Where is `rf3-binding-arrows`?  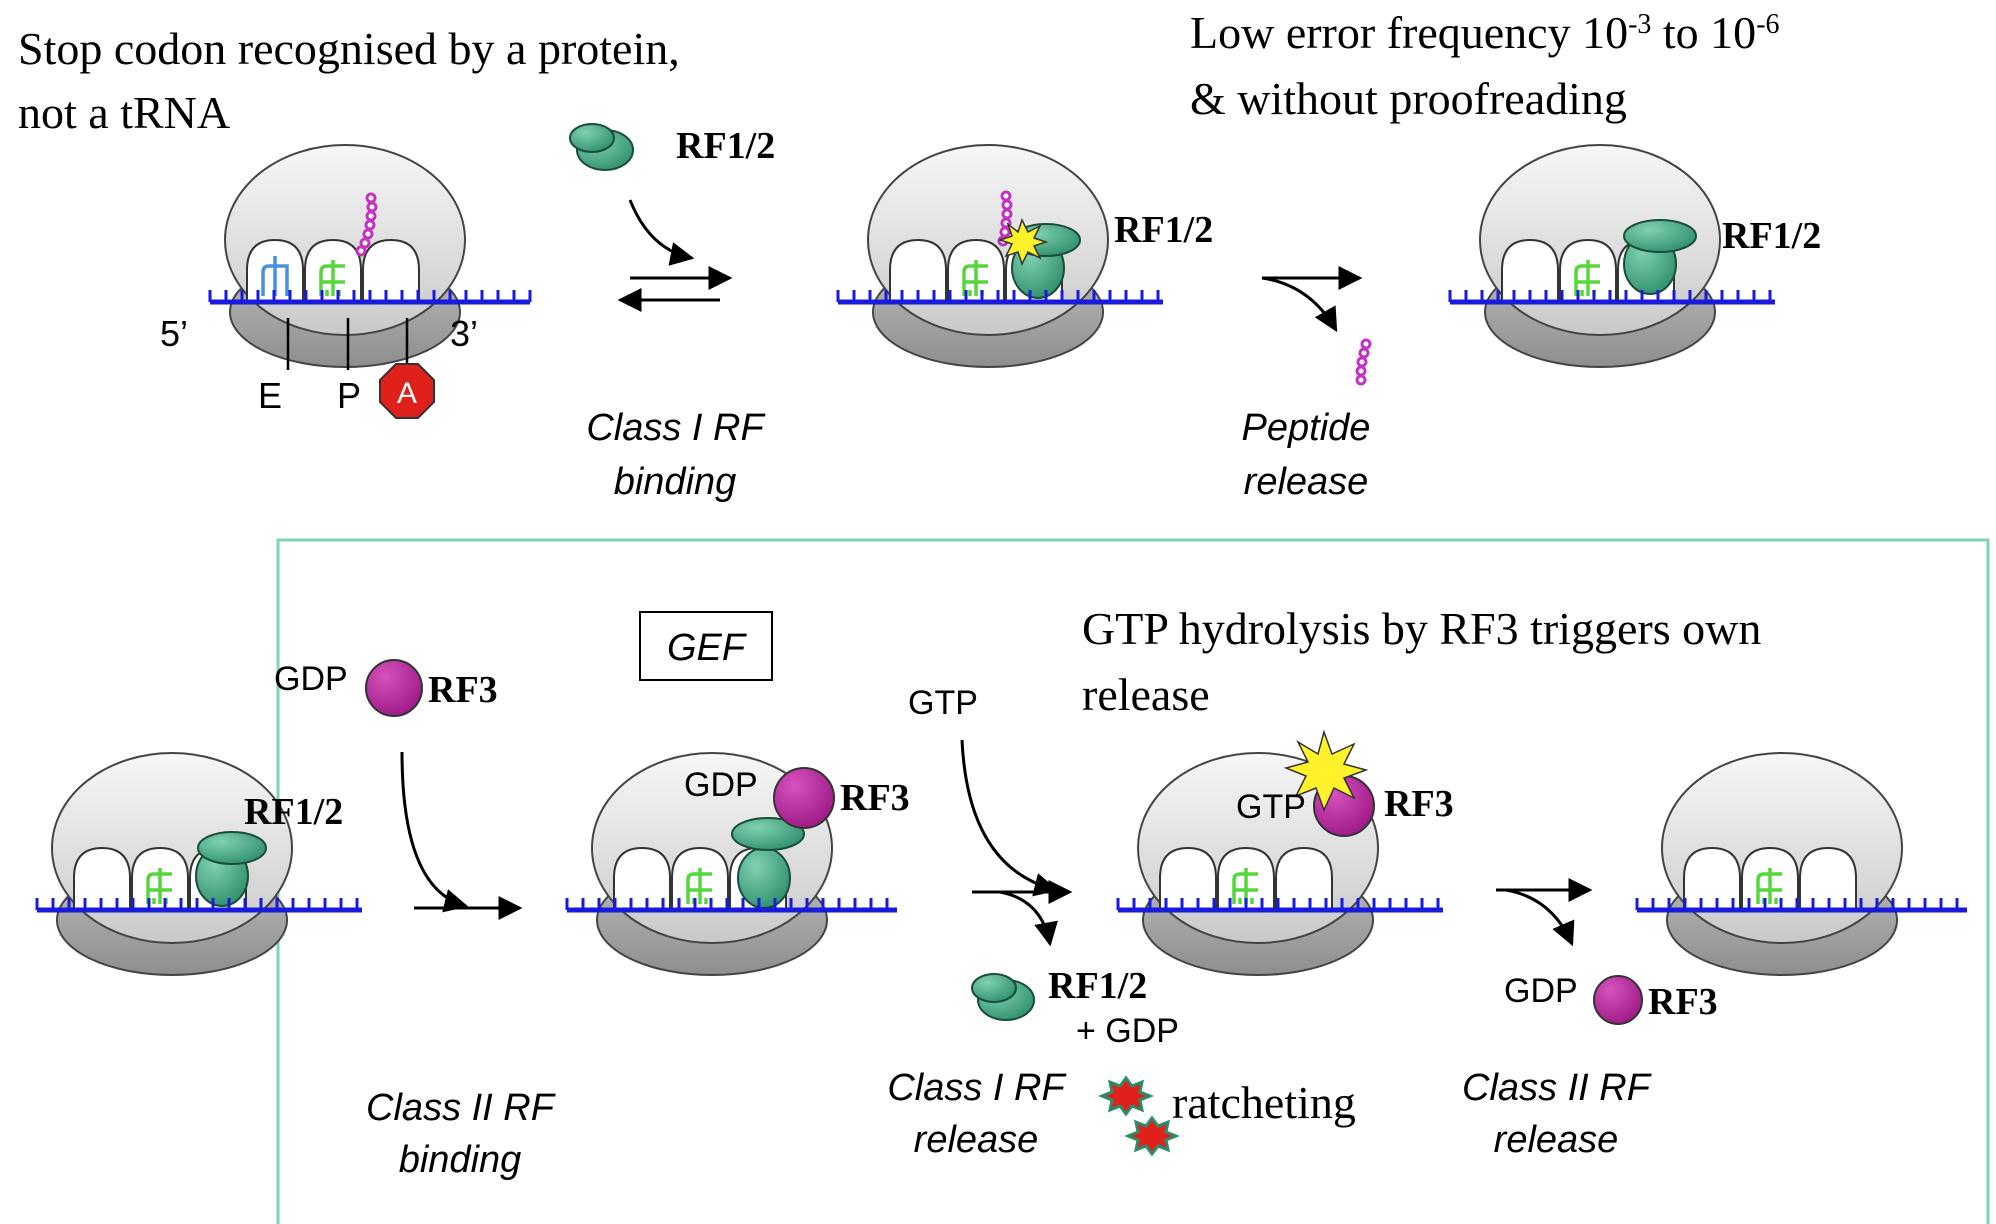 rf3-binding-arrows is located at coordinates (461, 835).